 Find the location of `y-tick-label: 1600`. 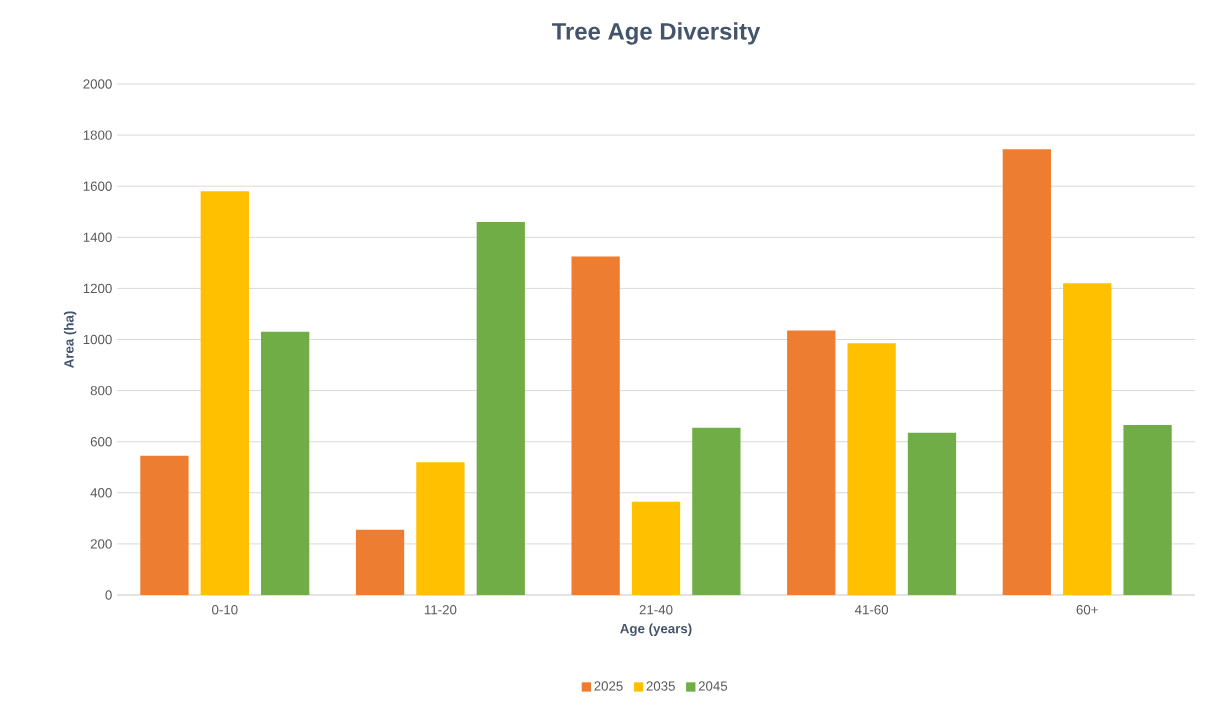

y-tick-label: 1600 is located at coordinates (97, 186).